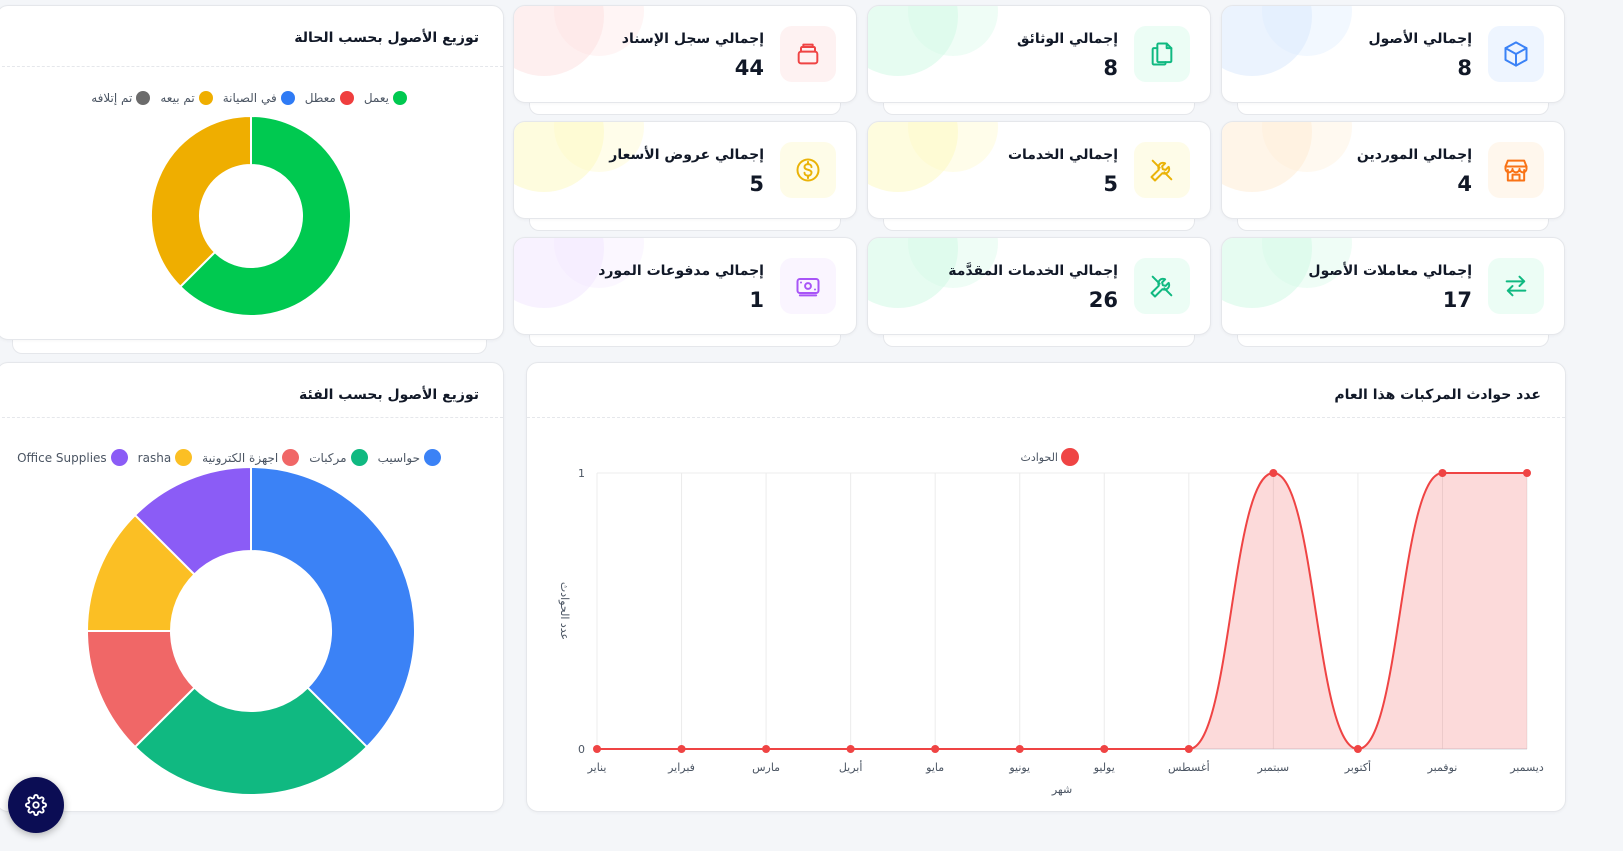  Describe the element at coordinates (564, 611) in the screenshot. I see `y-axis-title: عدد الحوادث` at that location.